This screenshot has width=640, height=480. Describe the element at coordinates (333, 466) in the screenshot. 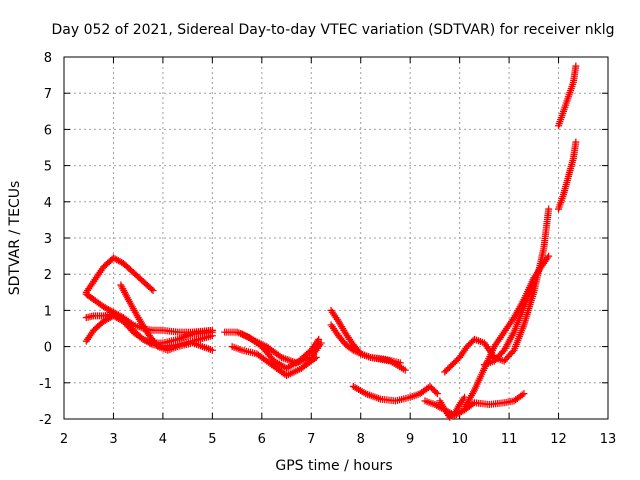

I see `x-axis-label: GPS time / hours` at that location.